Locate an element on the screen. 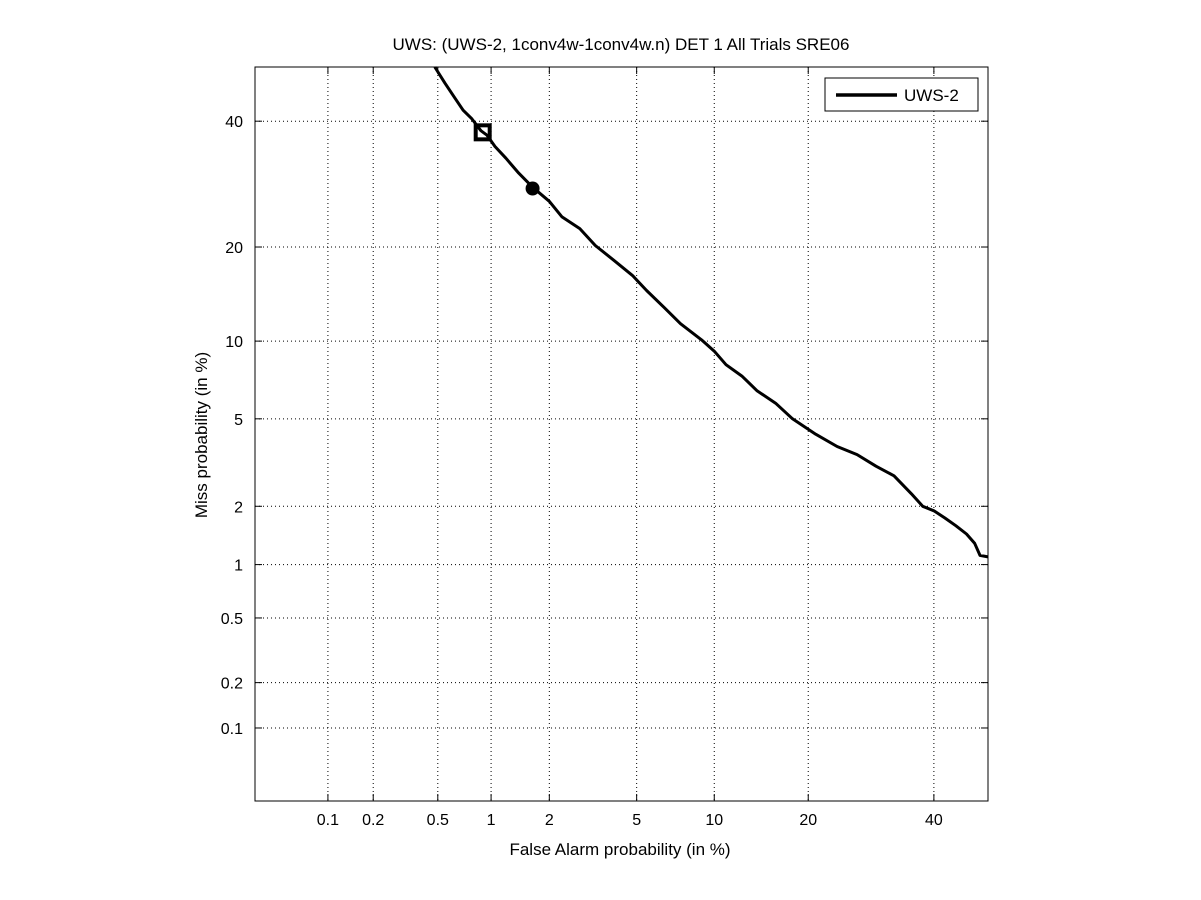  y-tick-label: 20 is located at coordinates (234, 248).